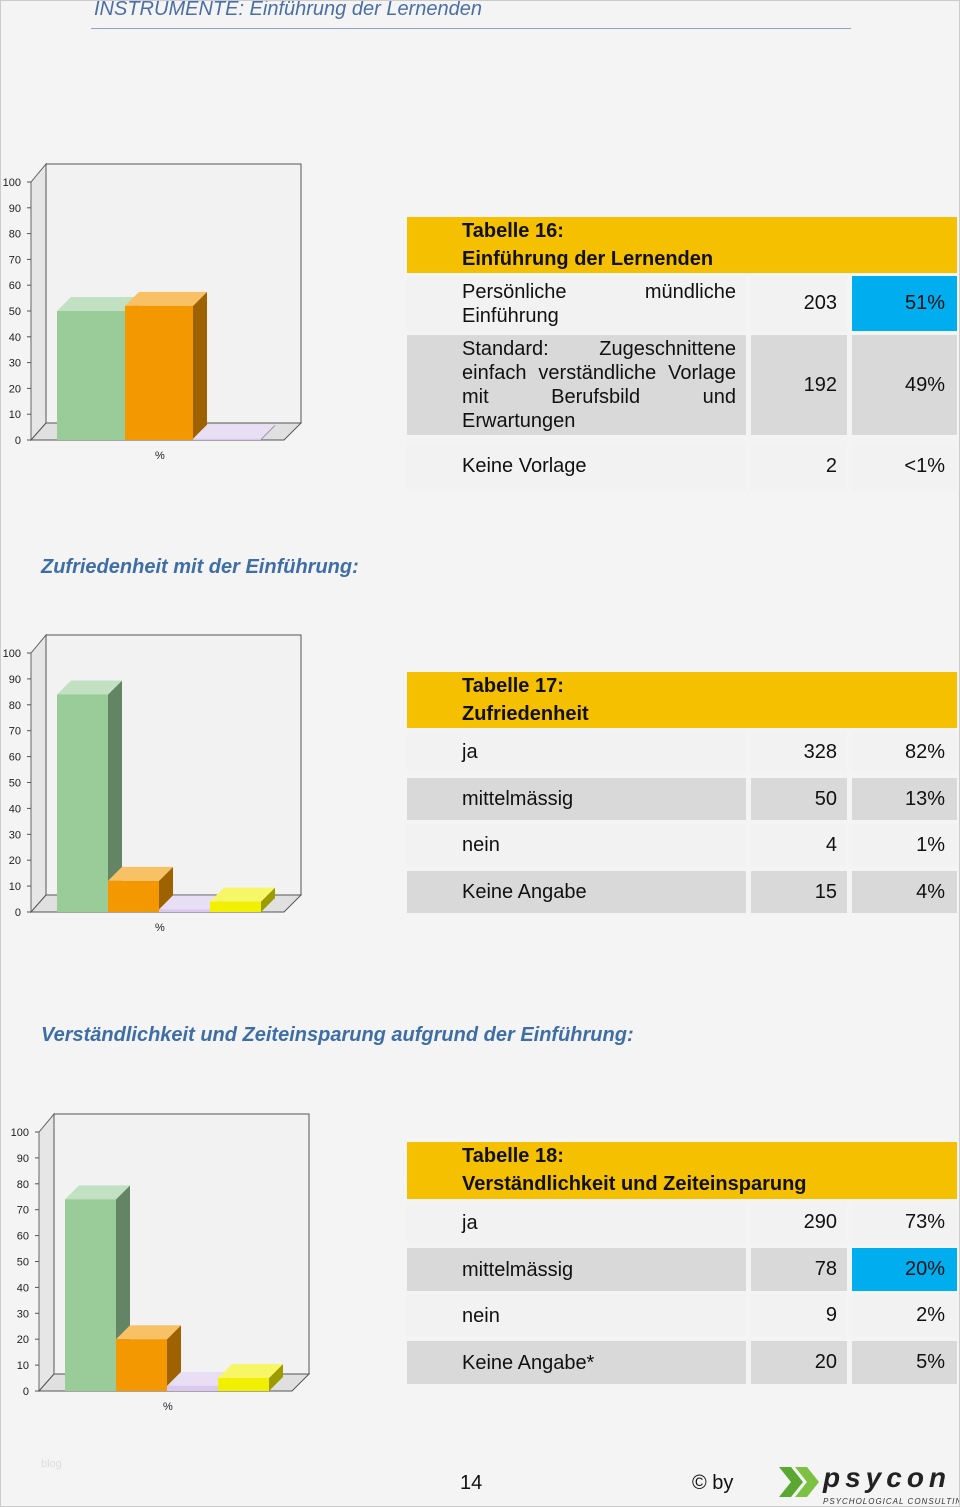  What do you see at coordinates (799, 466) in the screenshot?
I see `row-count: 2` at bounding box center [799, 466].